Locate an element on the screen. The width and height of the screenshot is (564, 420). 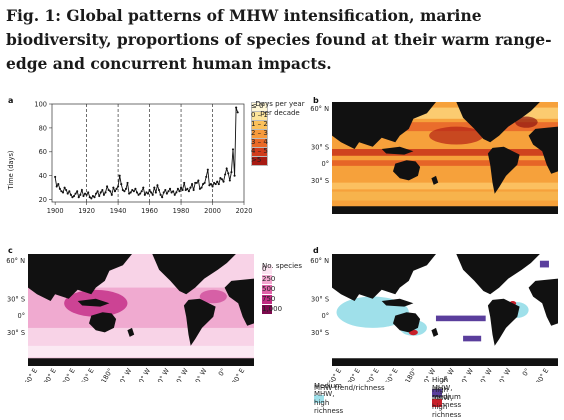
legend-entry: 500 is located at coordinates (282, 289).